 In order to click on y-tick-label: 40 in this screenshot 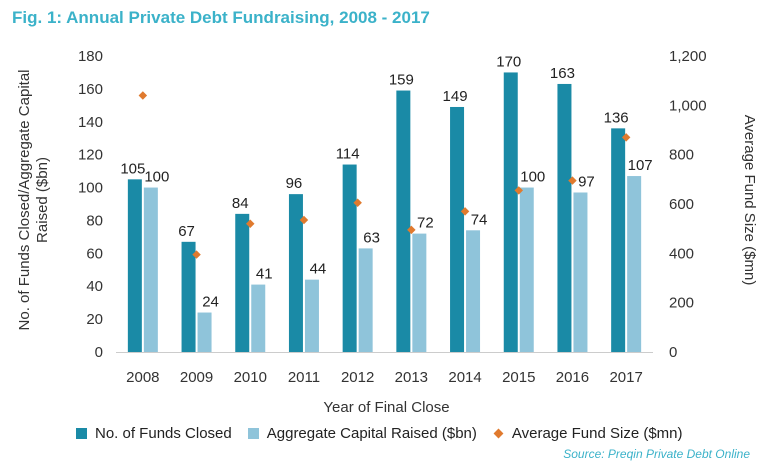, I will do `click(94, 286)`.